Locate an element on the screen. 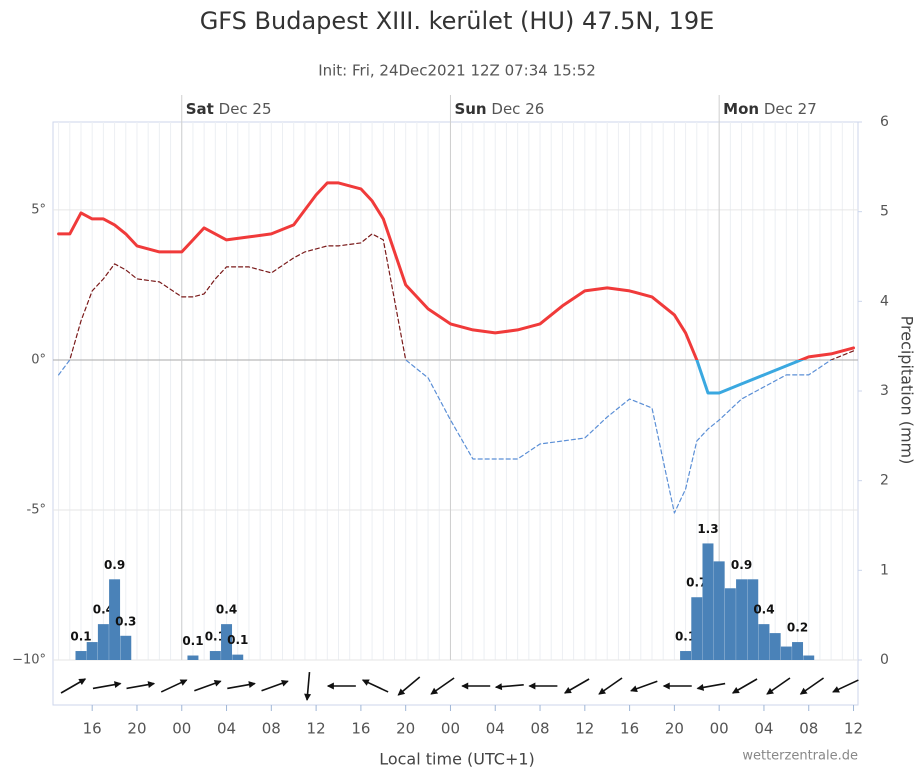 The height and width of the screenshot is (768, 921). credit: wetterzentrale.de is located at coordinates (800, 756).